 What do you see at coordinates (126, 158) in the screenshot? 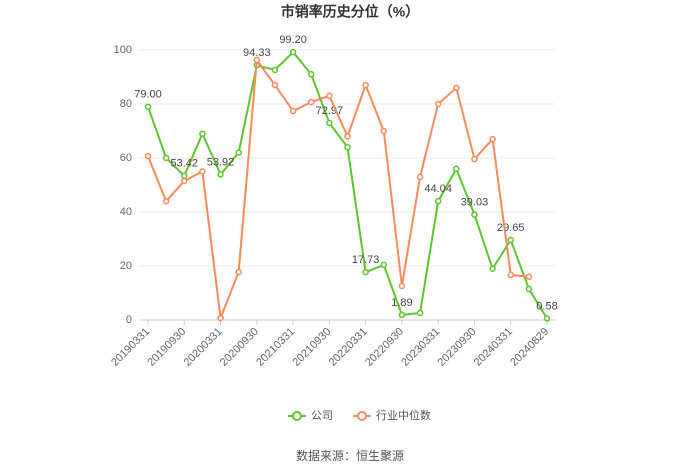
I see `y-tick-label: 60` at bounding box center [126, 158].